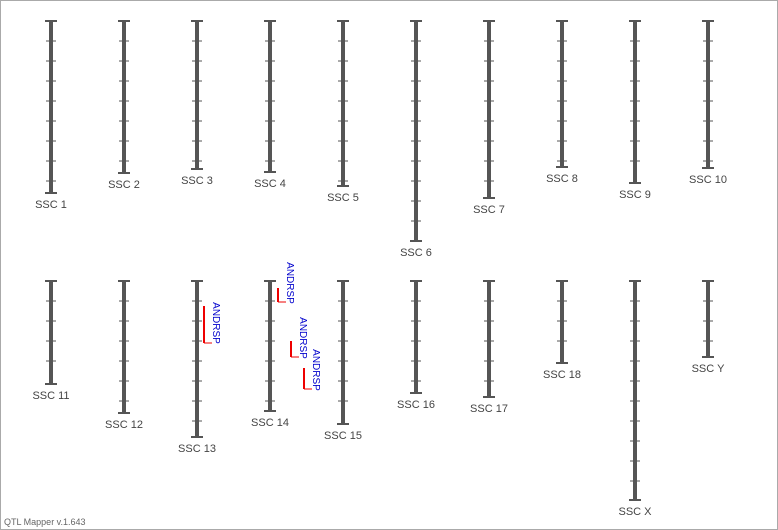 The height and width of the screenshot is (530, 778). What do you see at coordinates (562, 375) in the screenshot?
I see `chromosome-label: SSC 18` at bounding box center [562, 375].